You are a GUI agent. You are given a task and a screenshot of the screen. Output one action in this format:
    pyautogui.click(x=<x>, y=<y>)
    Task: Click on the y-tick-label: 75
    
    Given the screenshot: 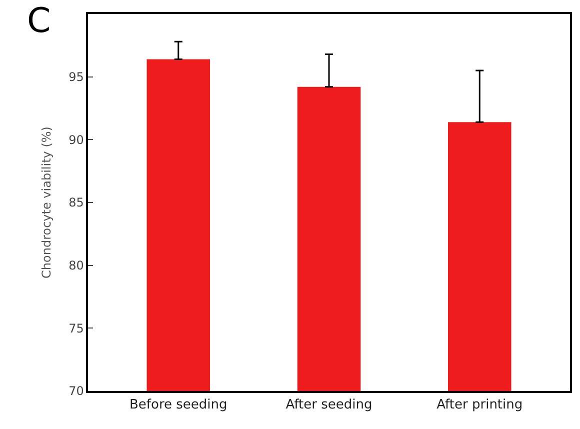 What is the action you would take?
    pyautogui.click(x=76, y=328)
    